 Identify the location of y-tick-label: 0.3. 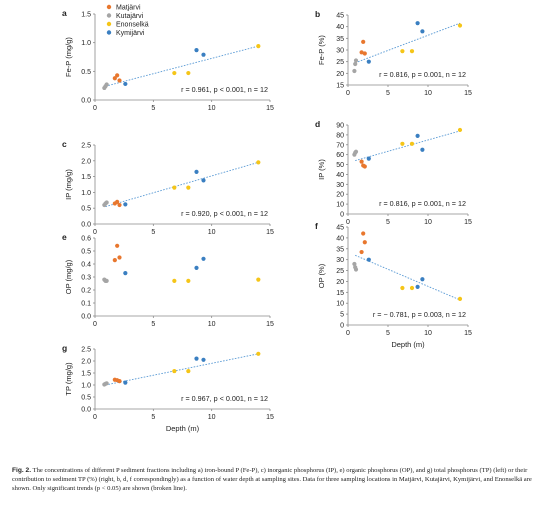
(86, 278).